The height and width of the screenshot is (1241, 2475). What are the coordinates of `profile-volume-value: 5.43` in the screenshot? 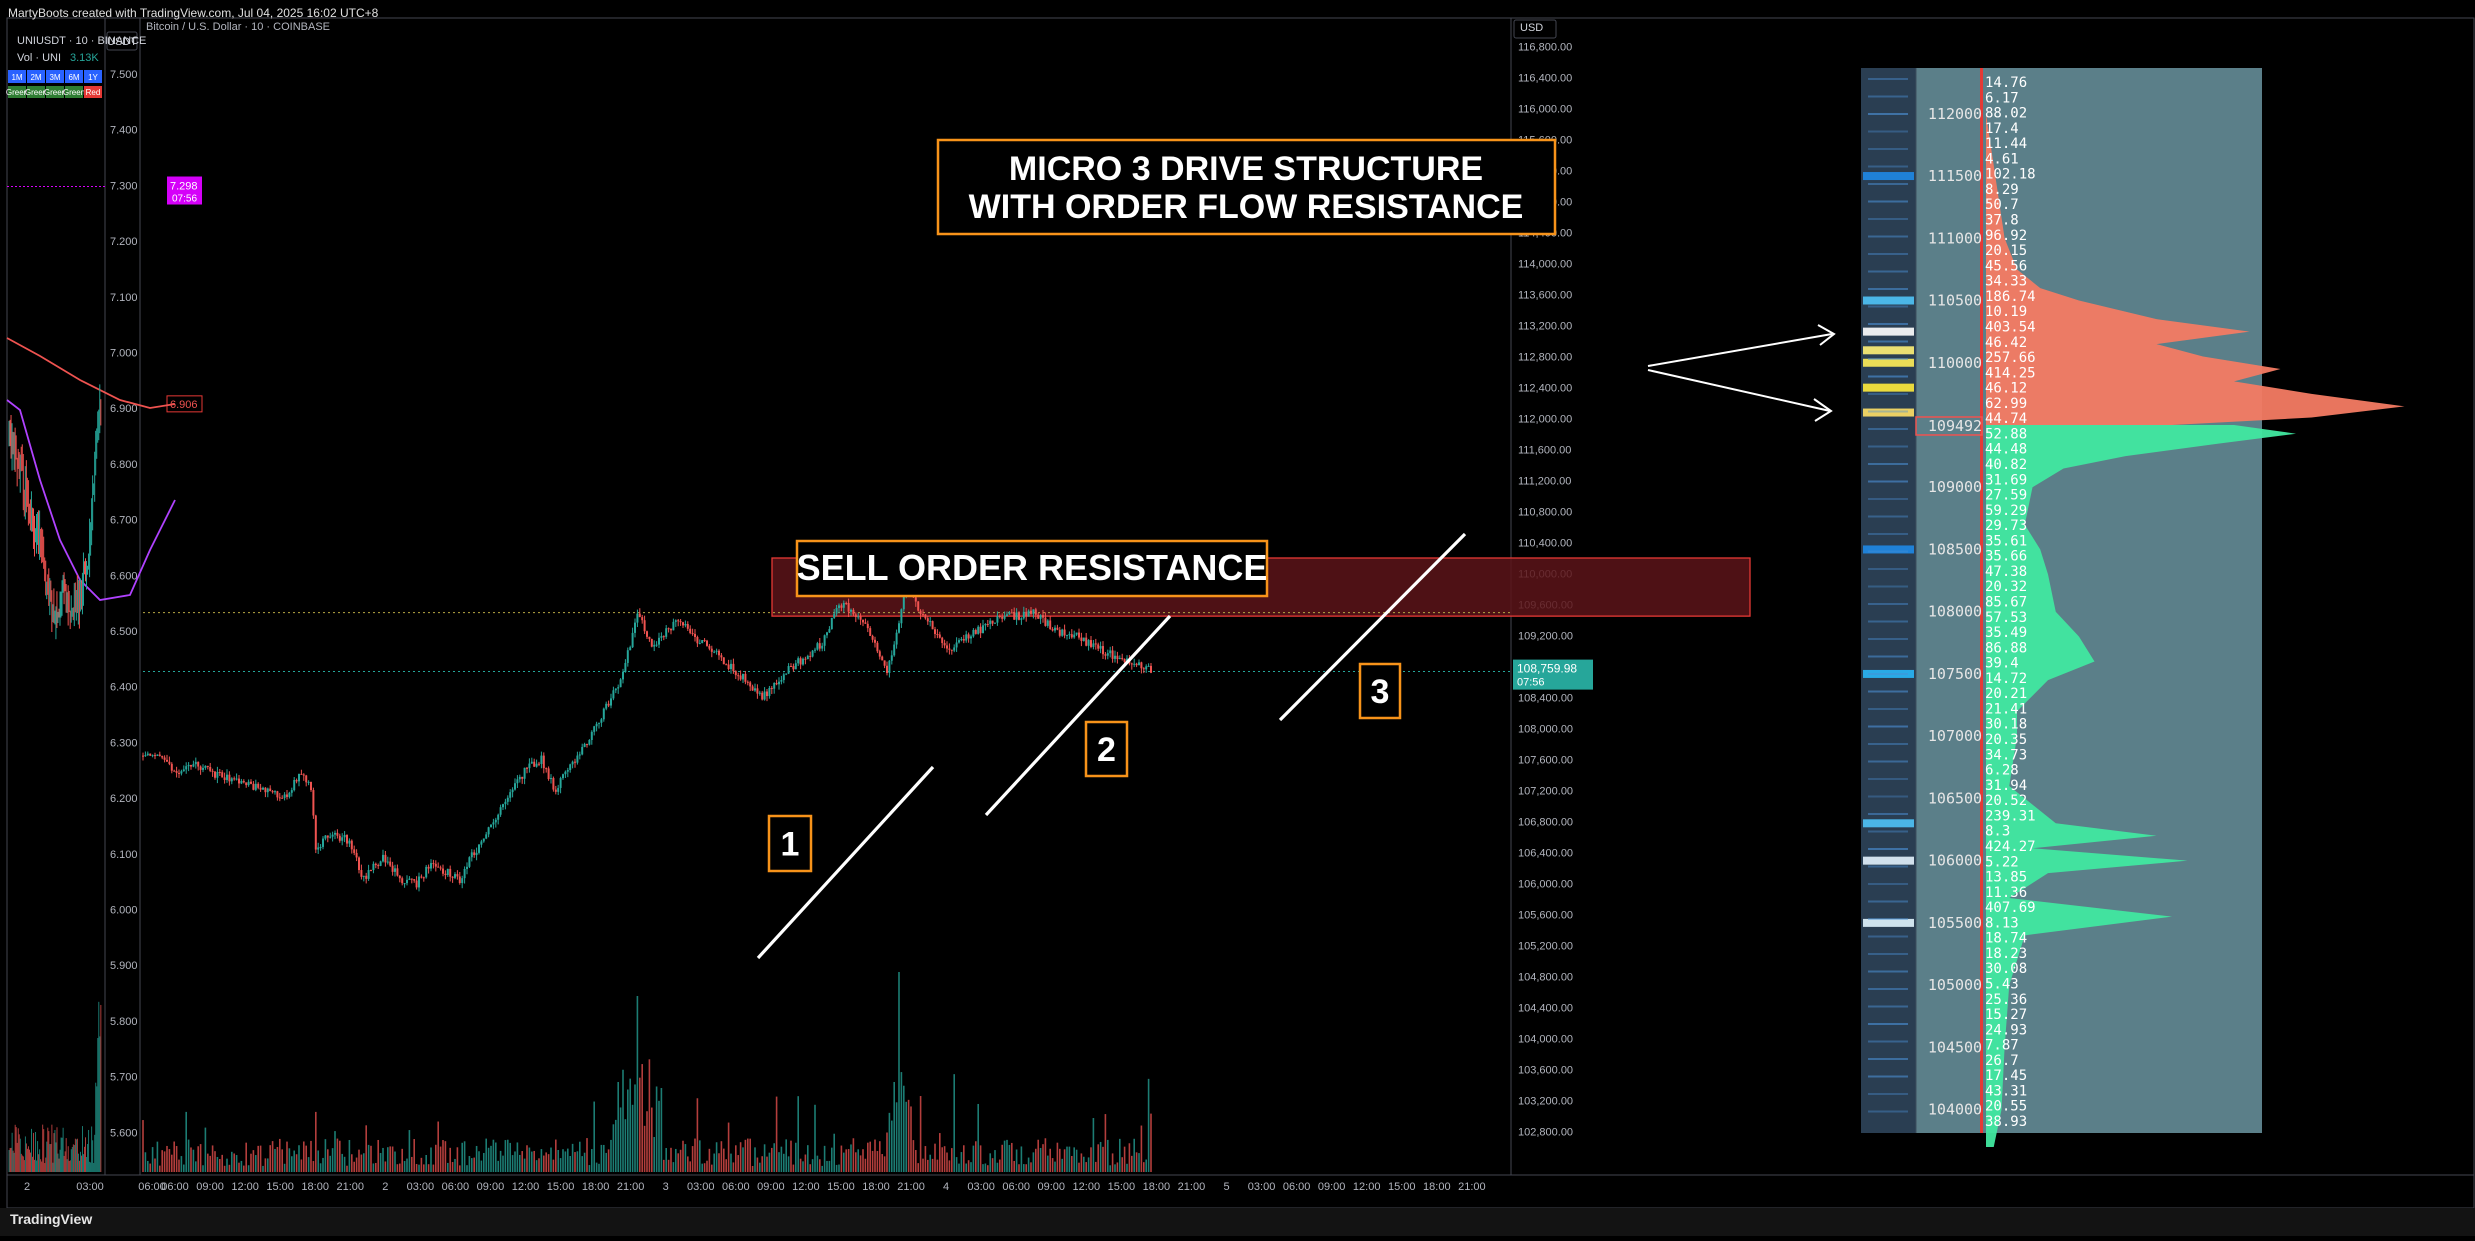 It's located at (2002, 984).